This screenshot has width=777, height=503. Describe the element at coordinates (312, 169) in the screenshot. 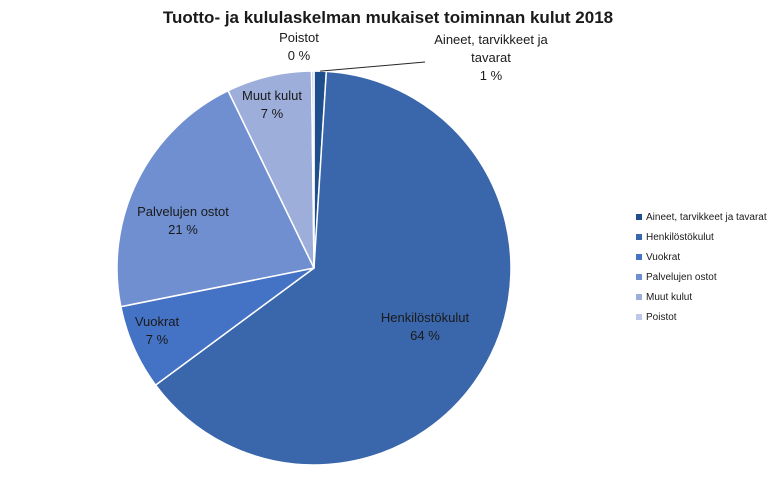

I see `pie-slice-poistot` at that location.